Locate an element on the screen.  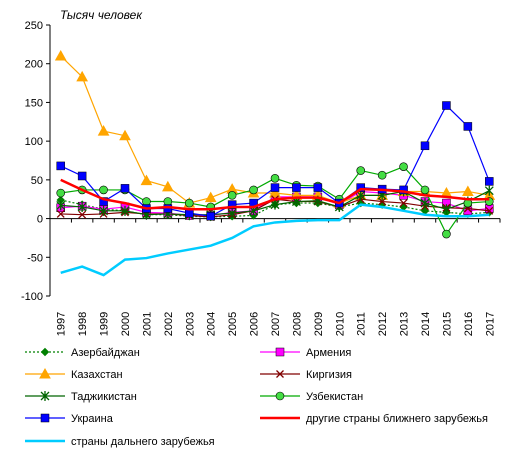
x-tick-label: 2006 is located at coordinates (255, 324).